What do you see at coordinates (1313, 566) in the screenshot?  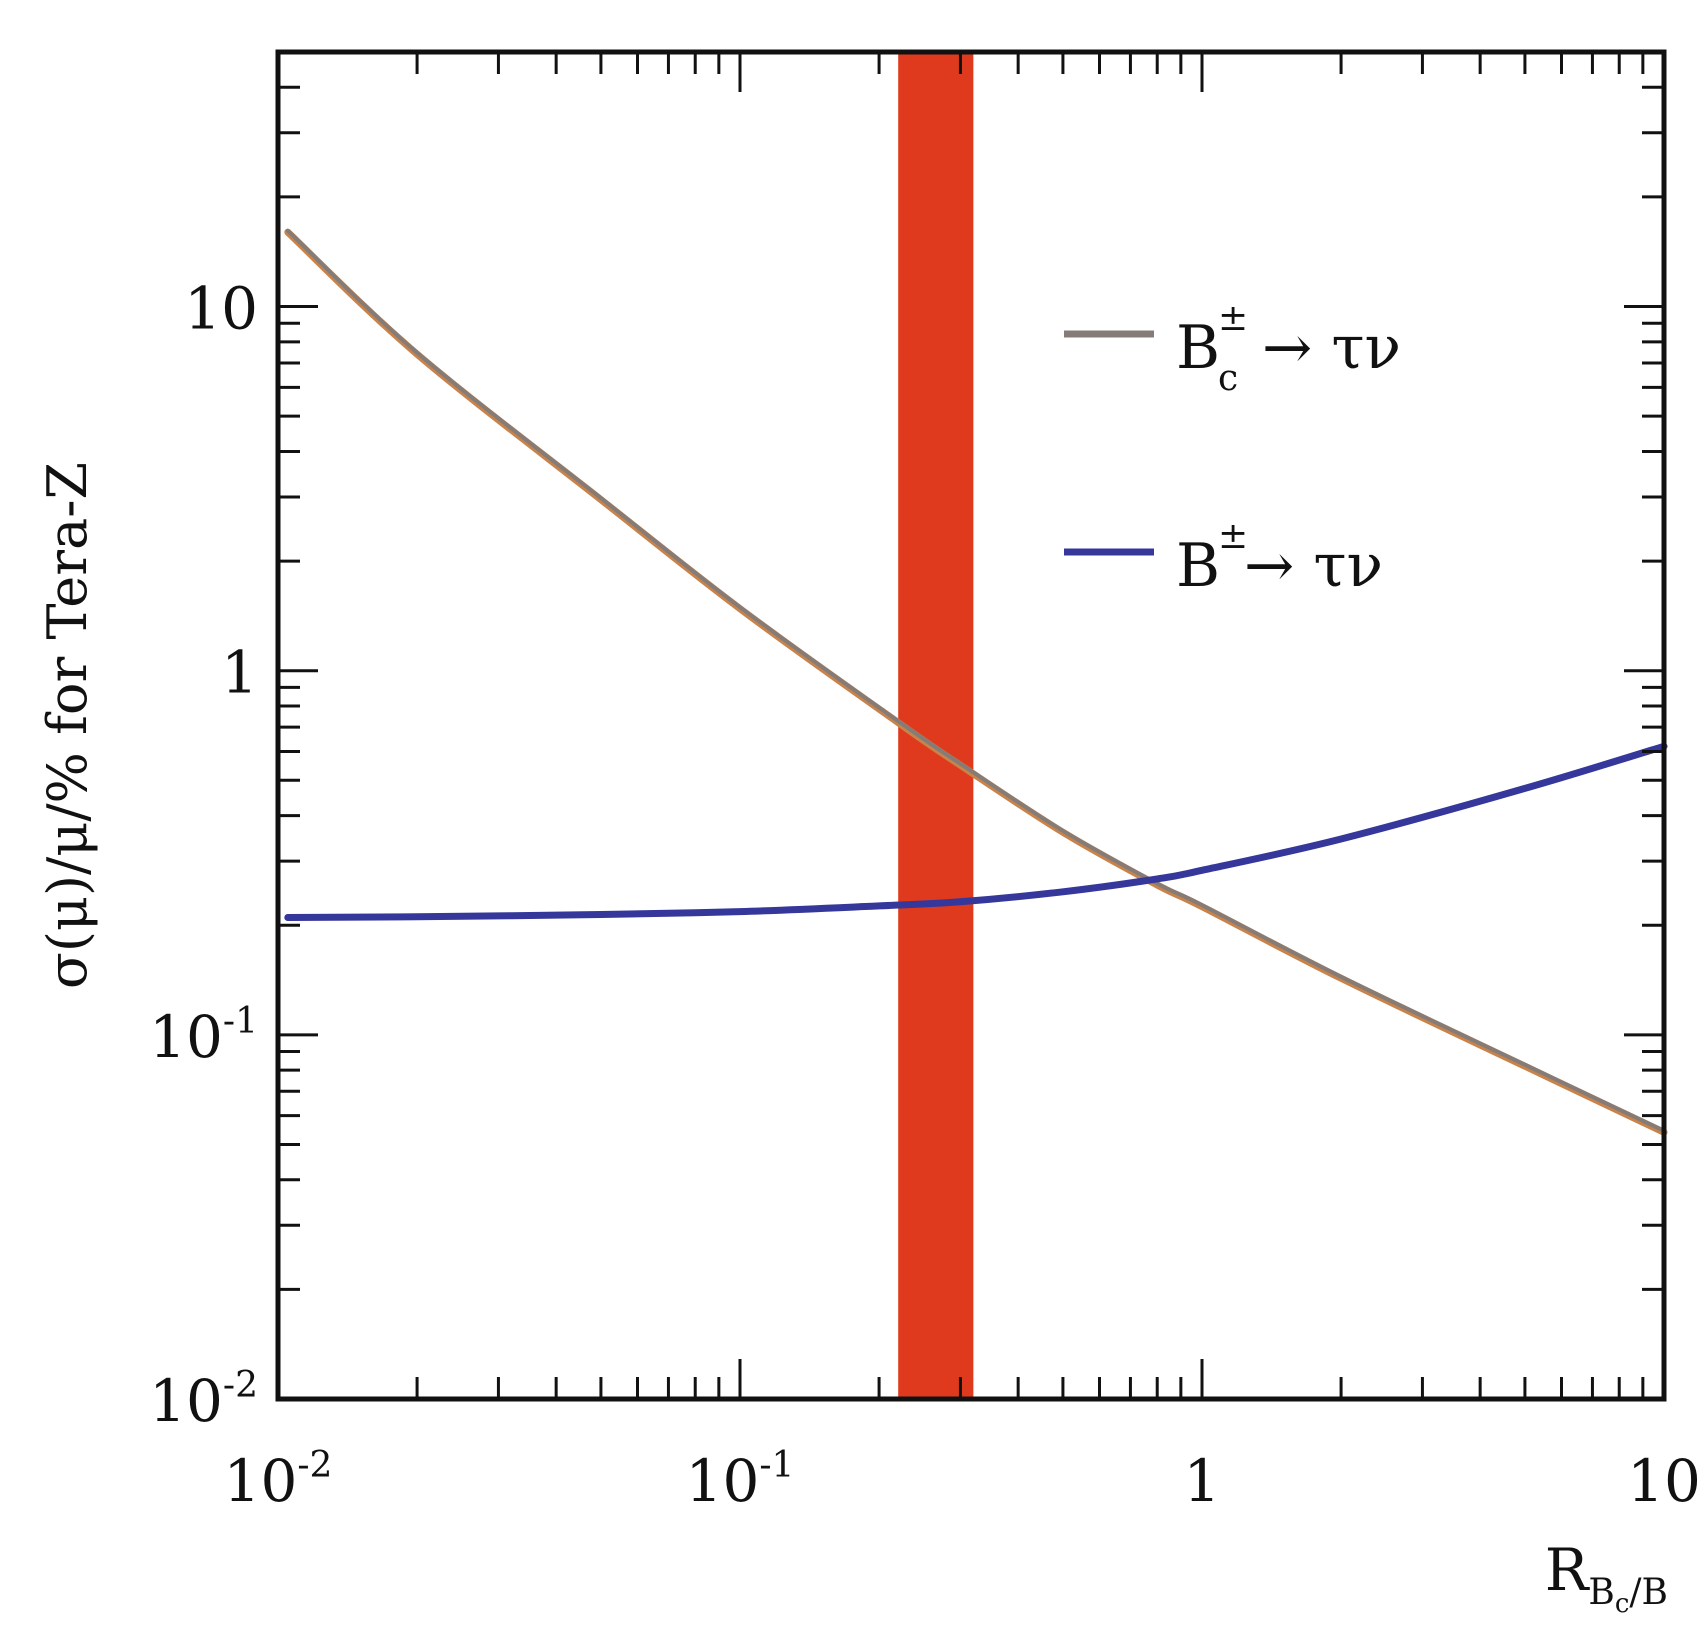 I see `legend-tail-1: → τν` at bounding box center [1313, 566].